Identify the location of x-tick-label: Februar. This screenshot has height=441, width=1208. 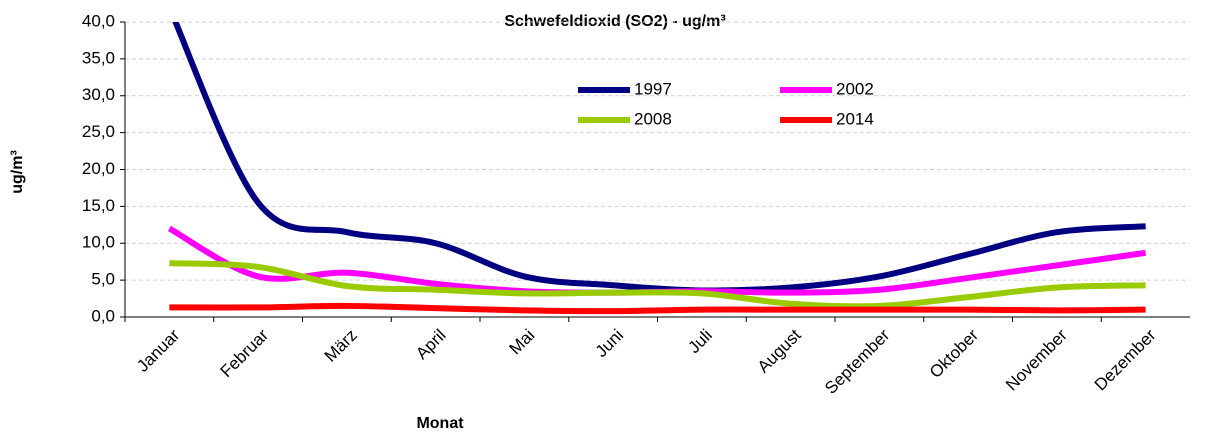
(245, 353).